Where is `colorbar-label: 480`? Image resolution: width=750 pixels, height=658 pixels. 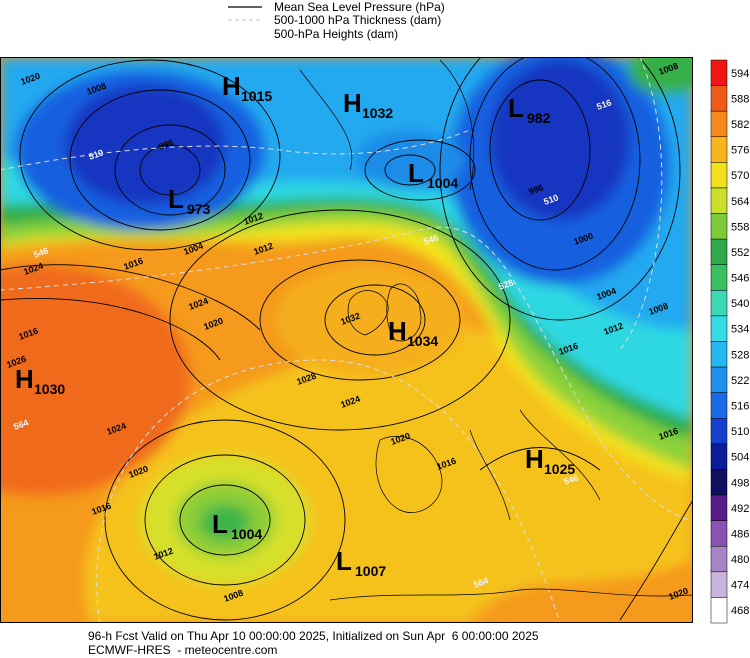 colorbar-label: 480 is located at coordinates (740, 560).